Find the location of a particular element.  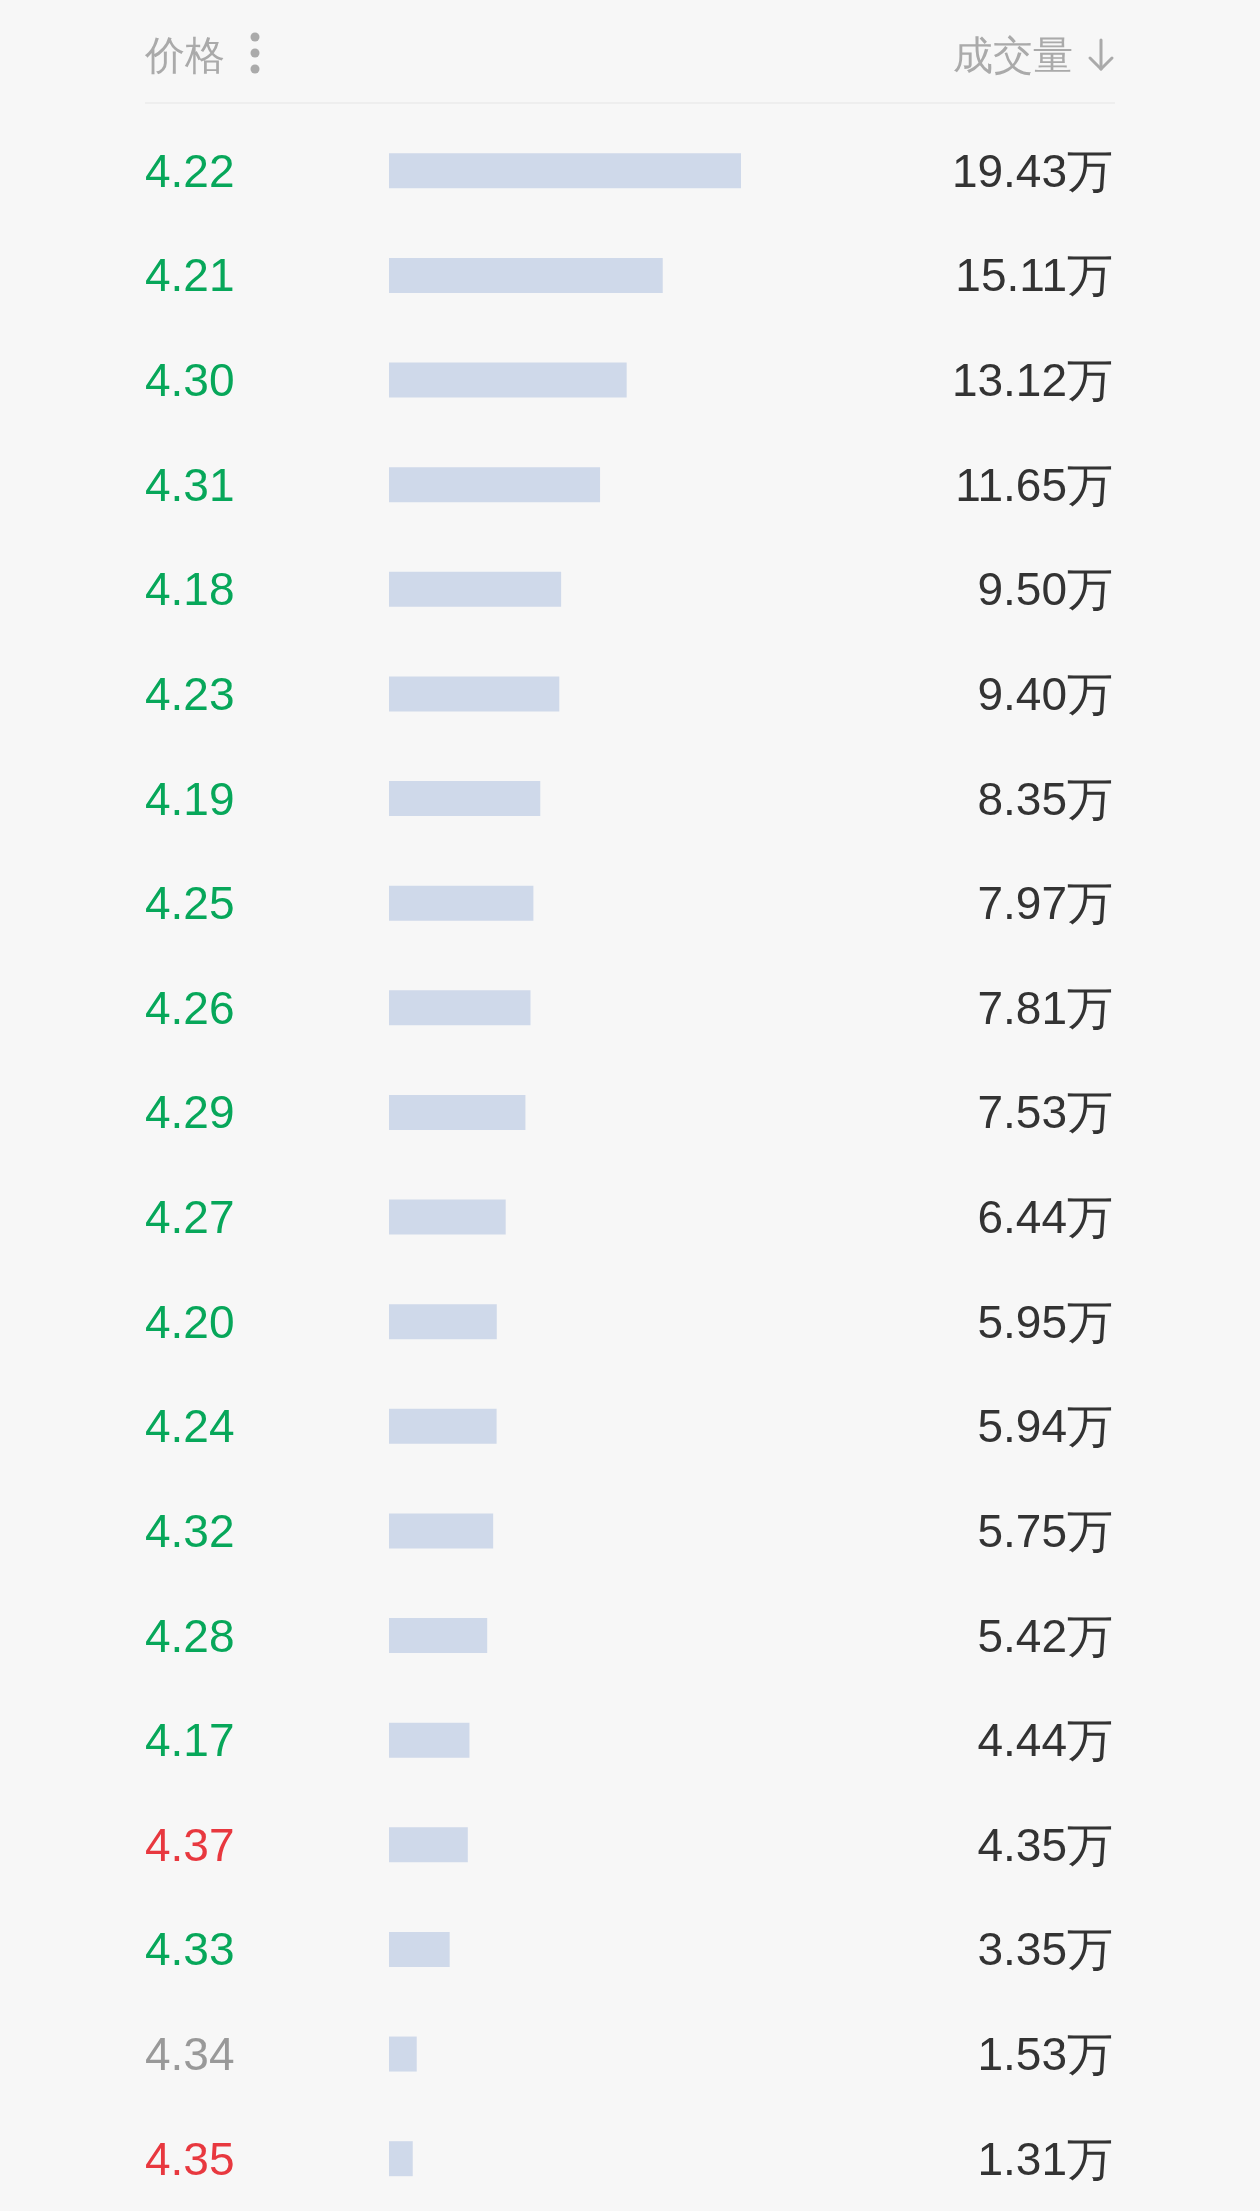

data-label: 5.95万 is located at coordinates (1045, 1321).